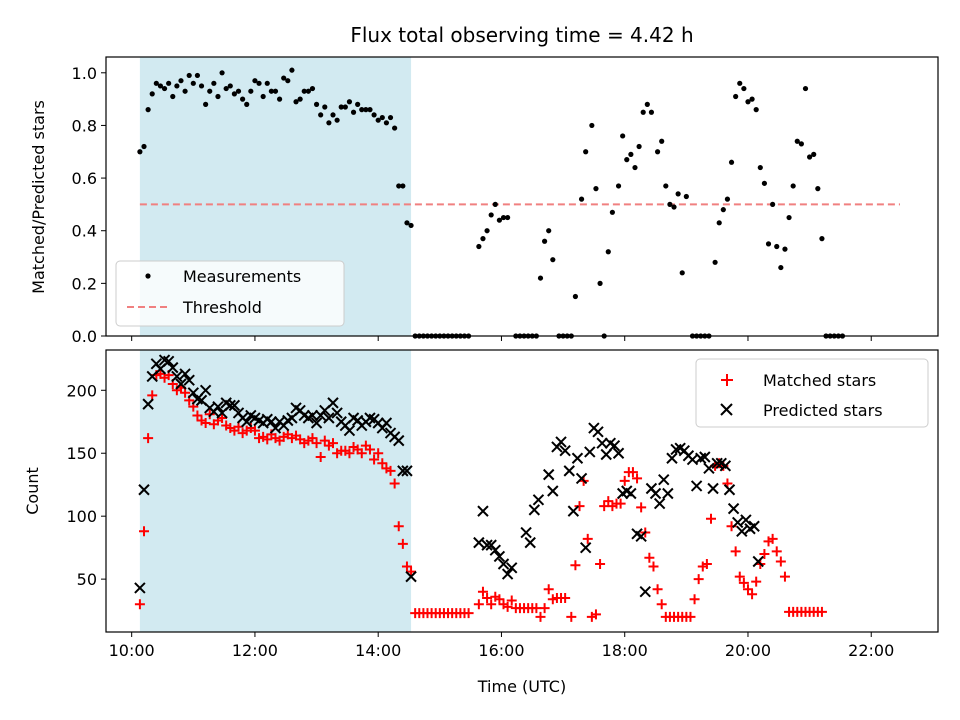  What do you see at coordinates (242, 276) in the screenshot?
I see `legend-measurements-label: Measurements` at bounding box center [242, 276].